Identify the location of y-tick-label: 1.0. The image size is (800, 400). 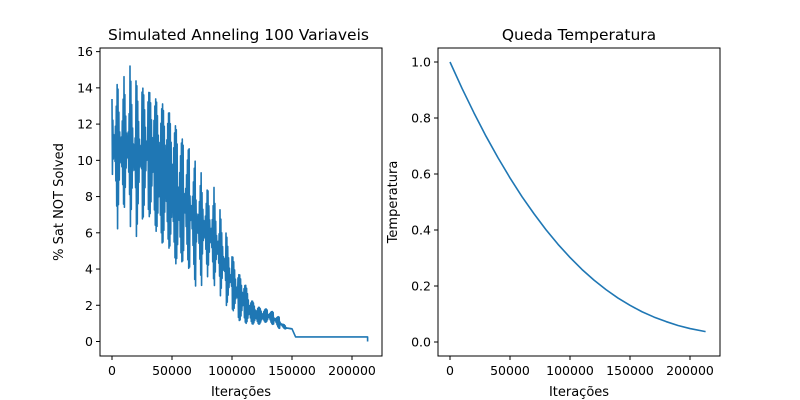
(421, 62).